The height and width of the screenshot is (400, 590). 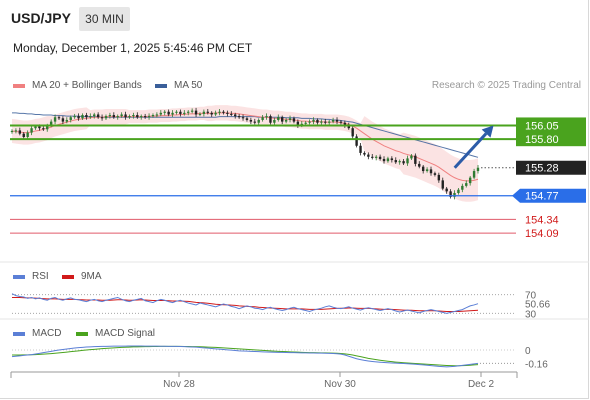 What do you see at coordinates (19, 276) in the screenshot?
I see `legend-rsi-swatch` at bounding box center [19, 276].